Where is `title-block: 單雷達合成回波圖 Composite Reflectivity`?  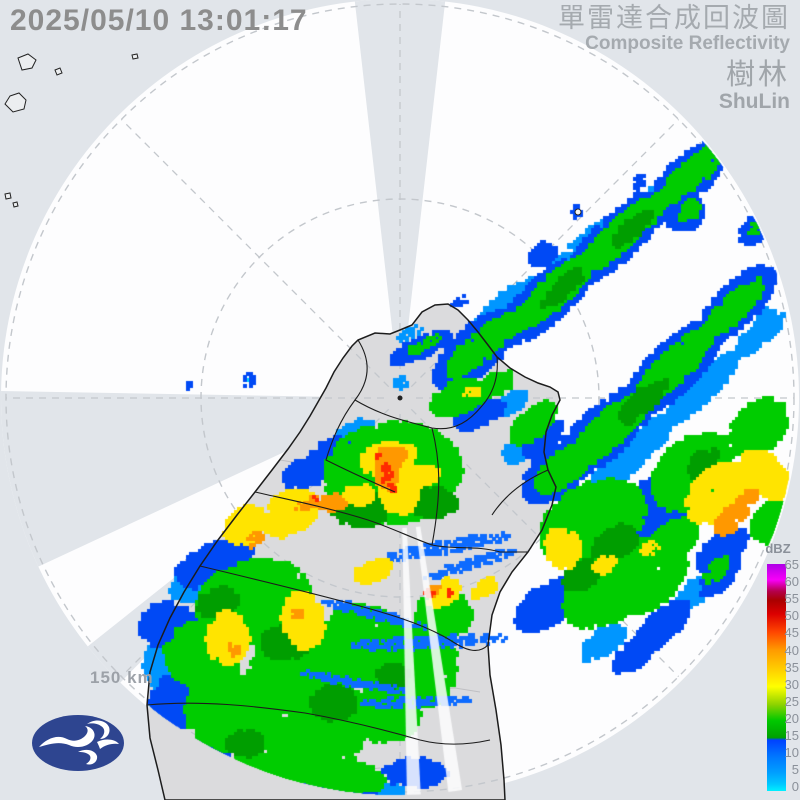 title-block: 單雷達合成回波圖 Composite Reflectivity is located at coordinates (674, 29).